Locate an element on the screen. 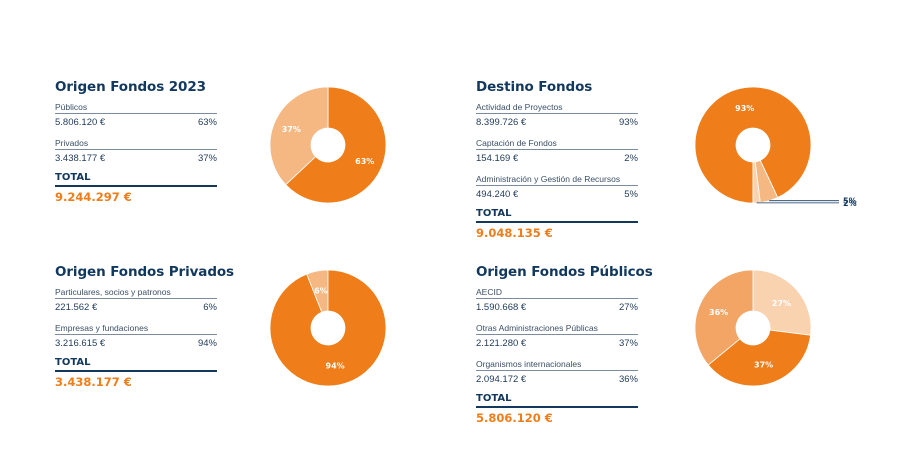 This screenshot has width=910, height=449. row-percent: 94% is located at coordinates (207, 343).